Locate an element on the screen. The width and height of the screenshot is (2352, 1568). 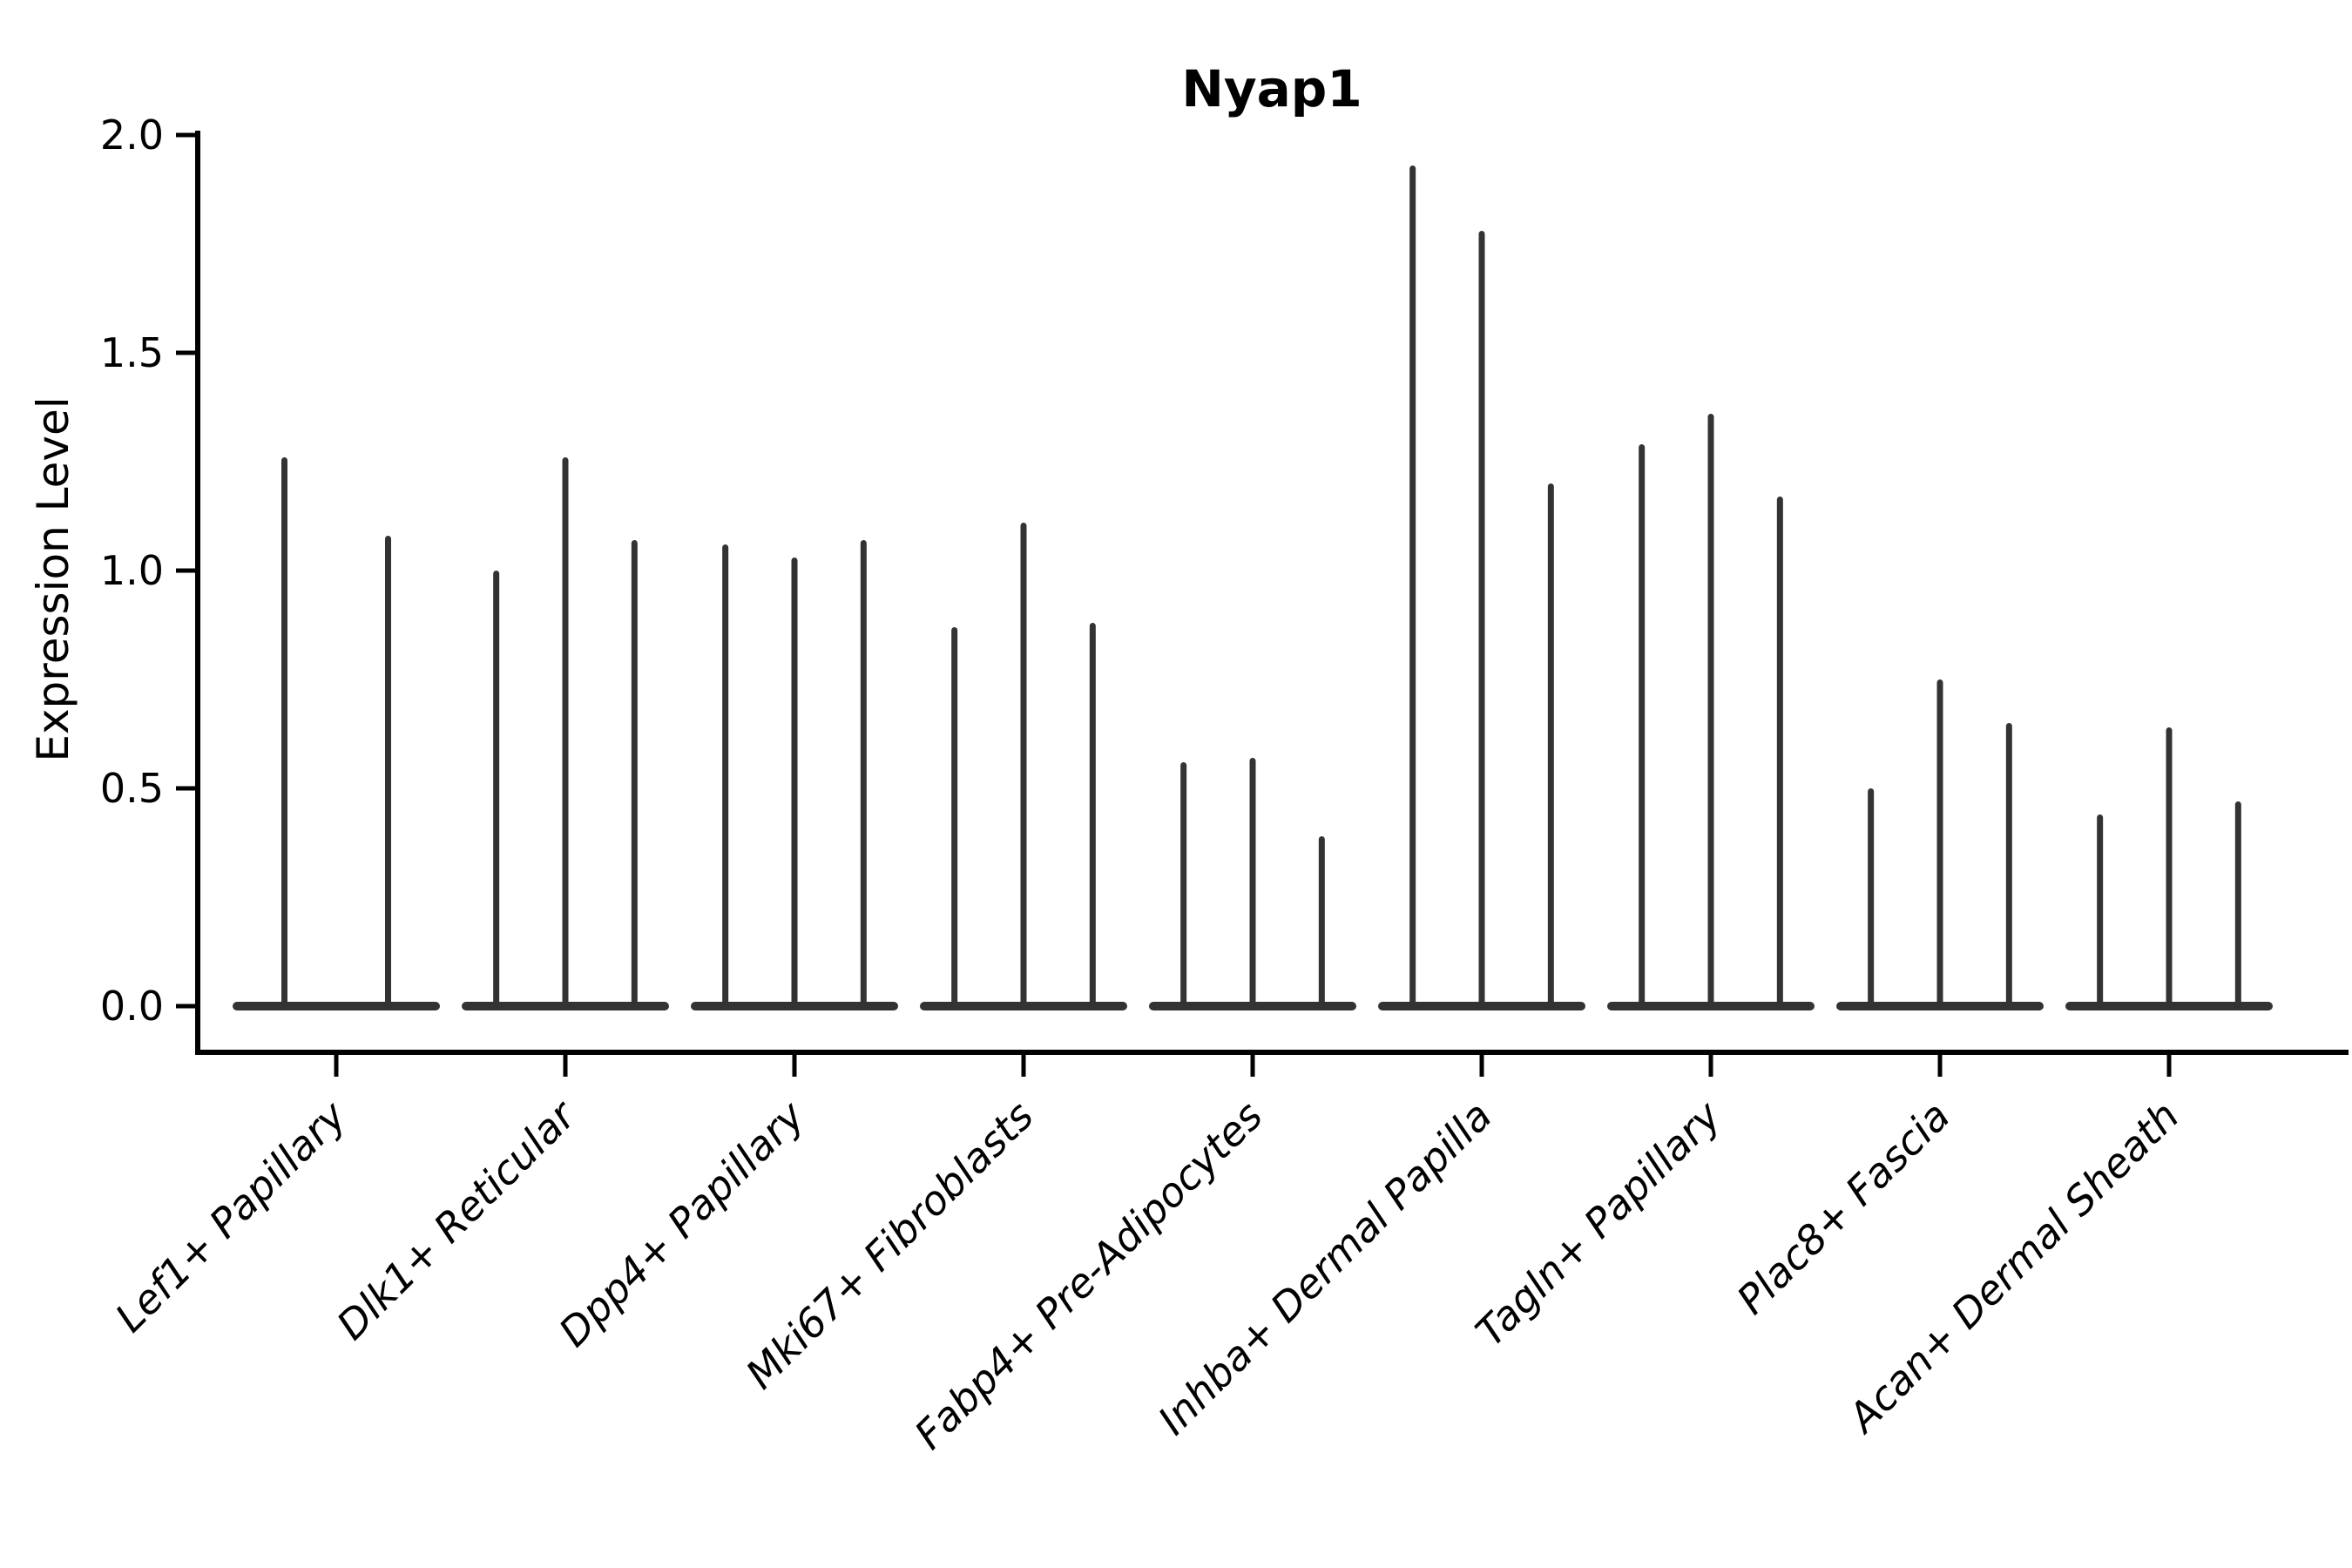
violin-body-baseline is located at coordinates (336, 1006).